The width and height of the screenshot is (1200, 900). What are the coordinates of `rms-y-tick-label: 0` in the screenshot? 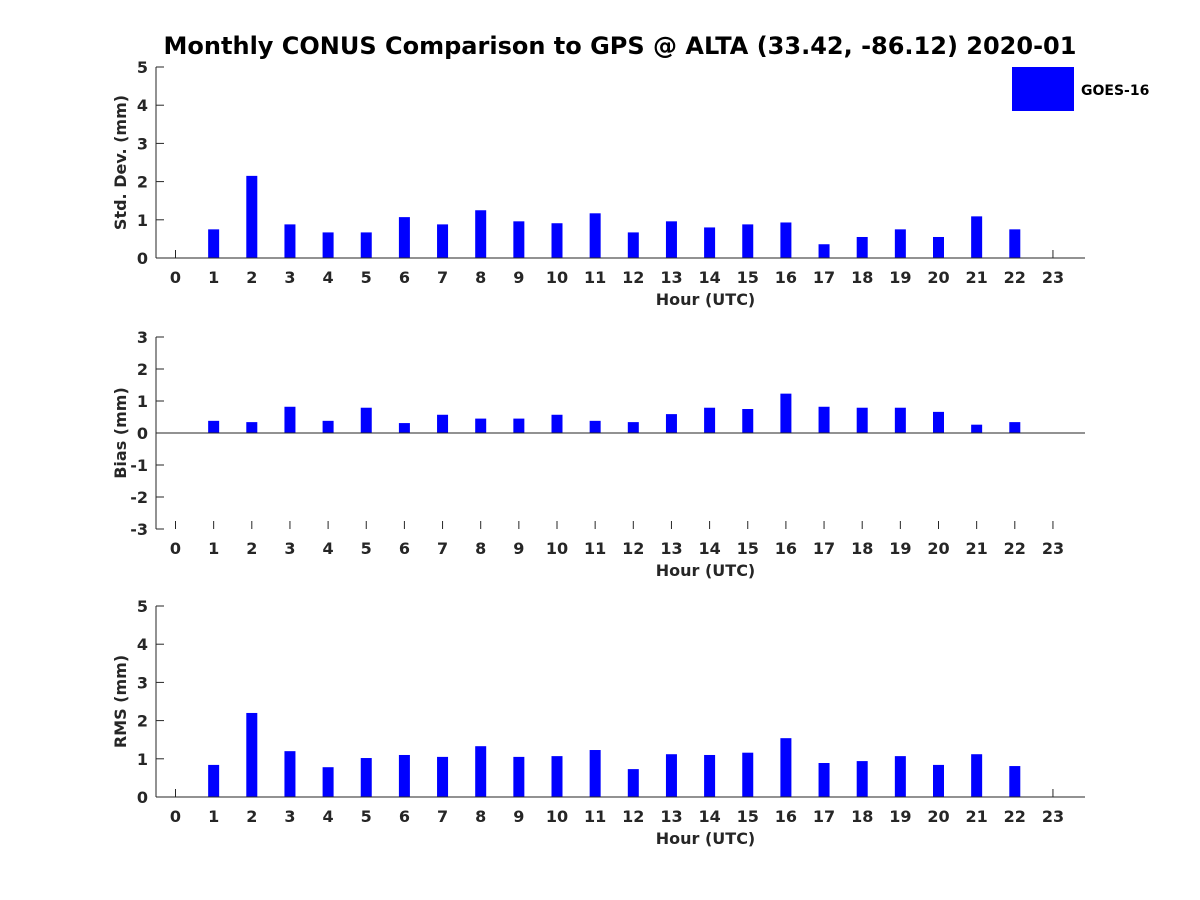 It's located at (142, 797).